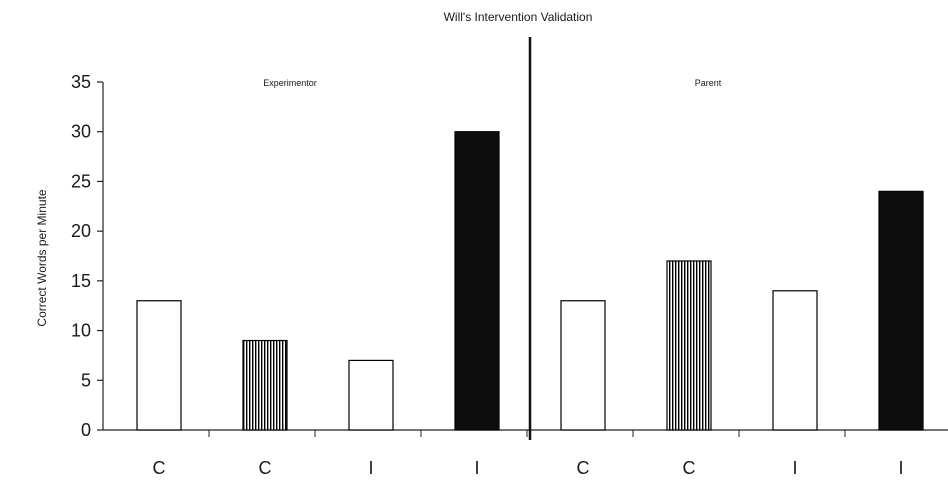 The image size is (948, 482). What do you see at coordinates (81, 132) in the screenshot?
I see `y-tick-label: 30` at bounding box center [81, 132].